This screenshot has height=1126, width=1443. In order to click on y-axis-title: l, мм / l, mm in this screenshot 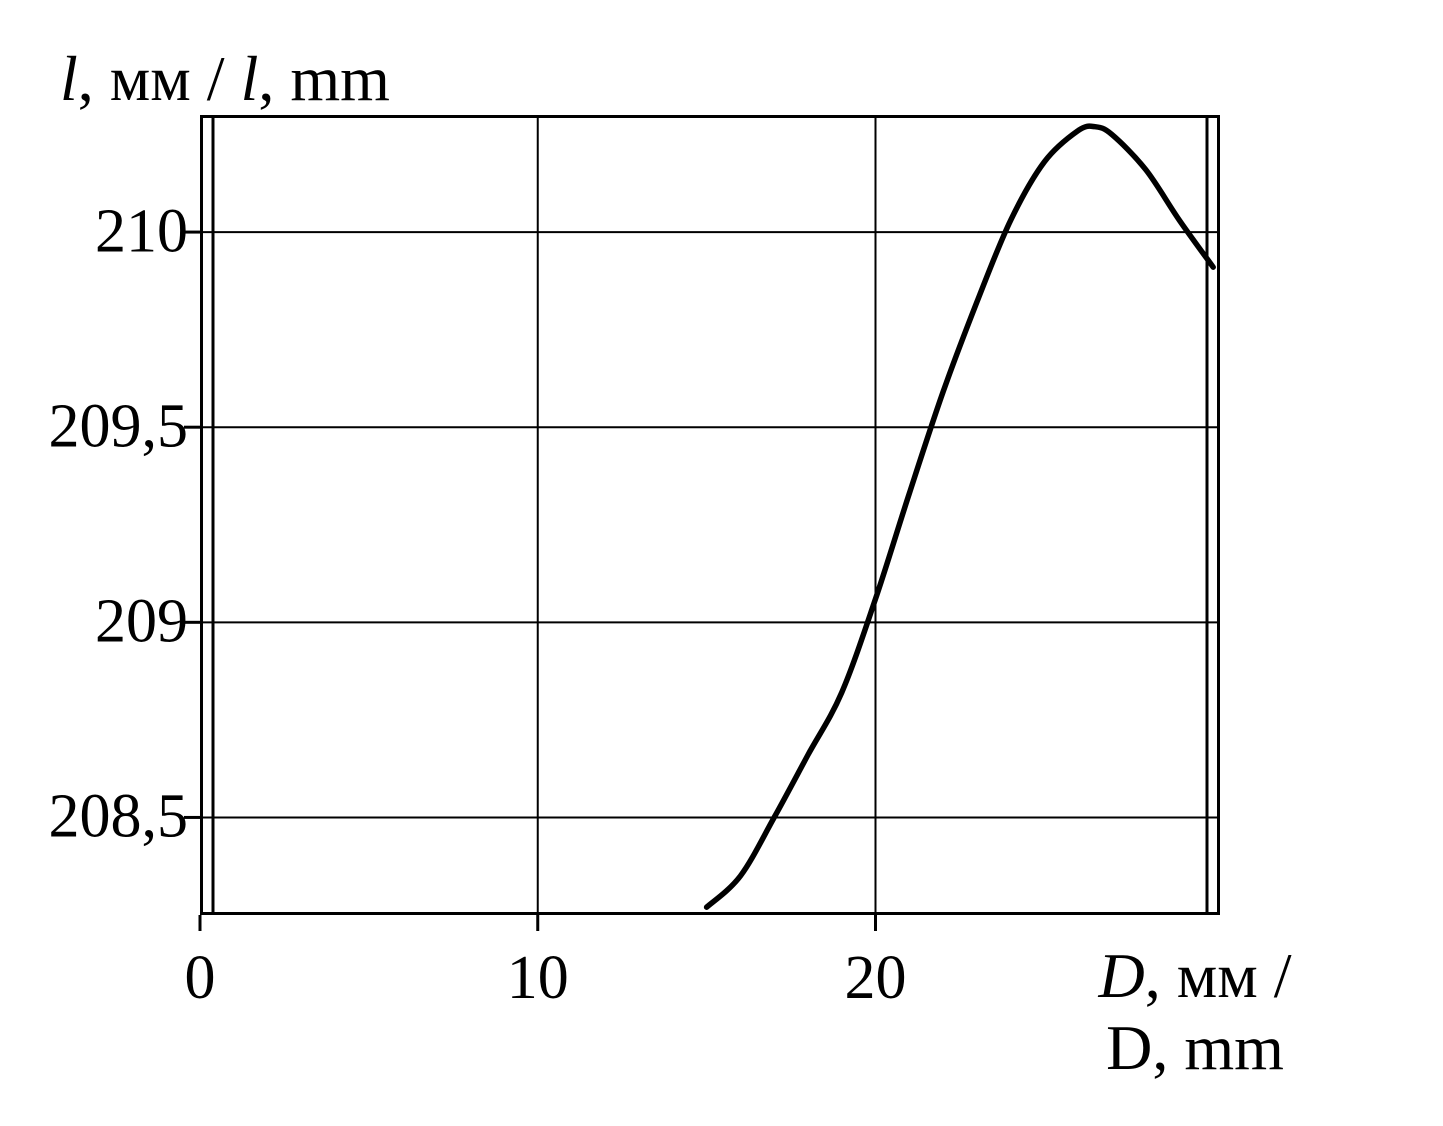, I will do `click(225, 79)`.